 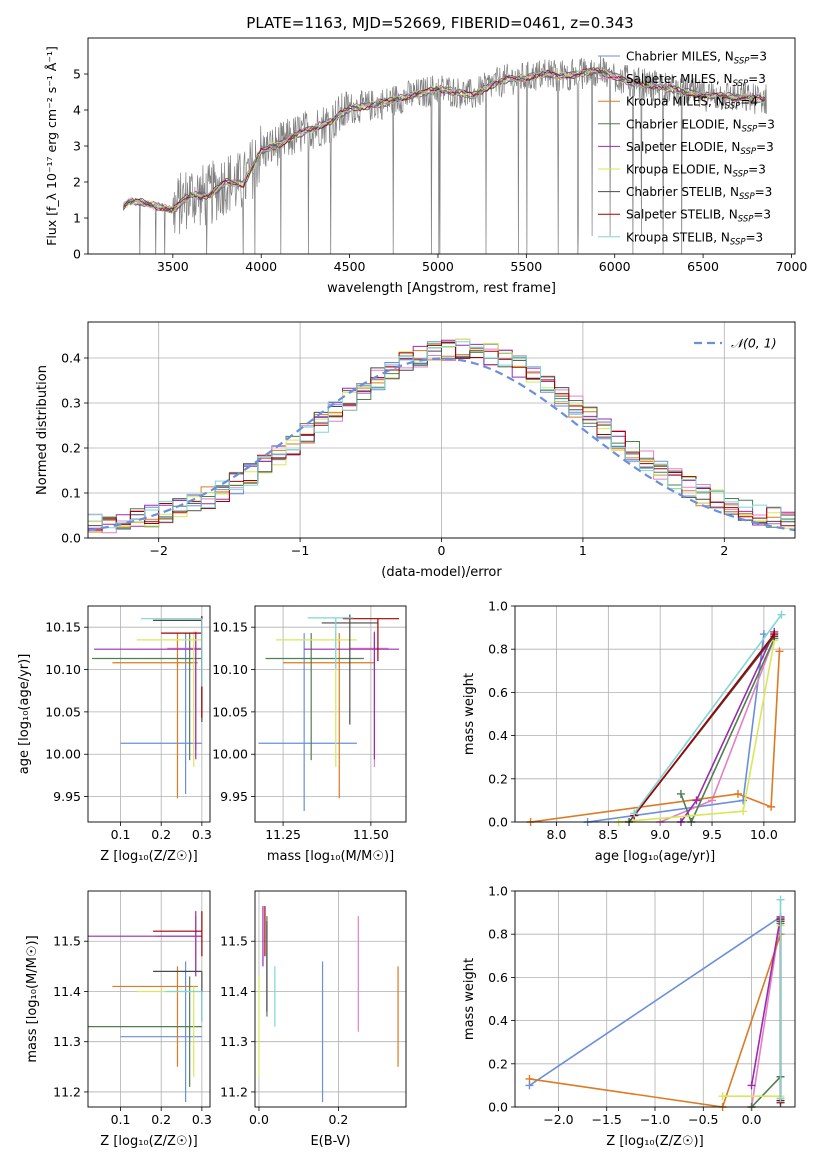 I want to click on x-tick-label: 0.0, so click(x=752, y=1119).